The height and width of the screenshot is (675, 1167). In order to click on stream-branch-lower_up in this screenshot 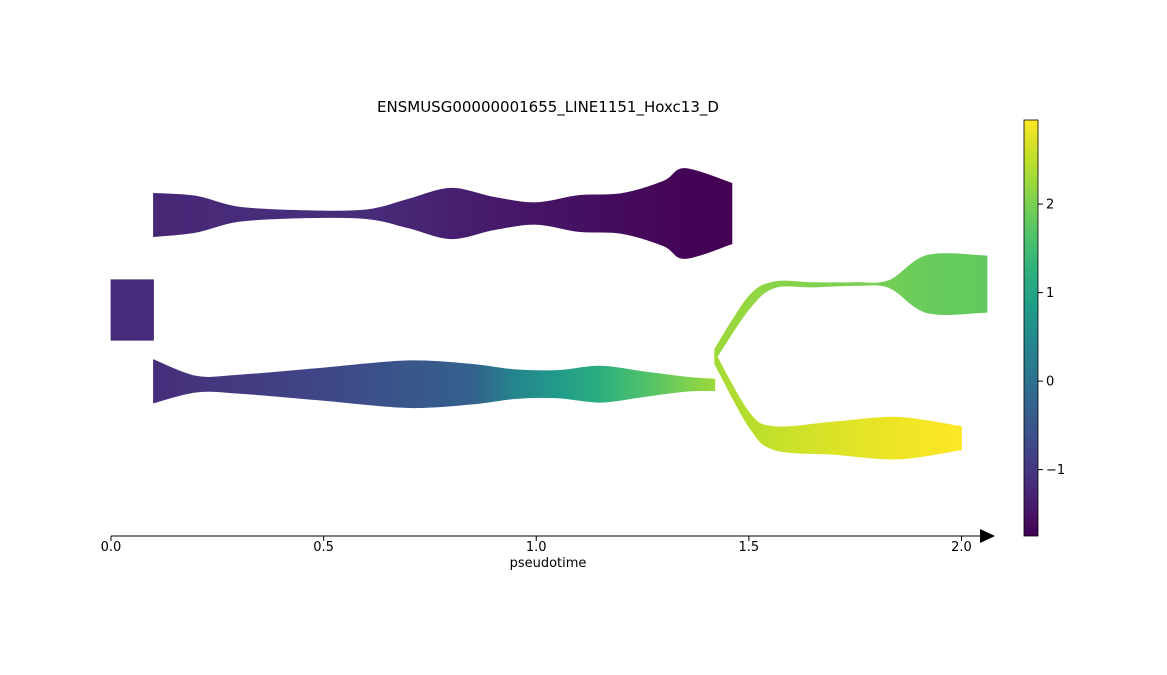, I will do `click(851, 307)`.